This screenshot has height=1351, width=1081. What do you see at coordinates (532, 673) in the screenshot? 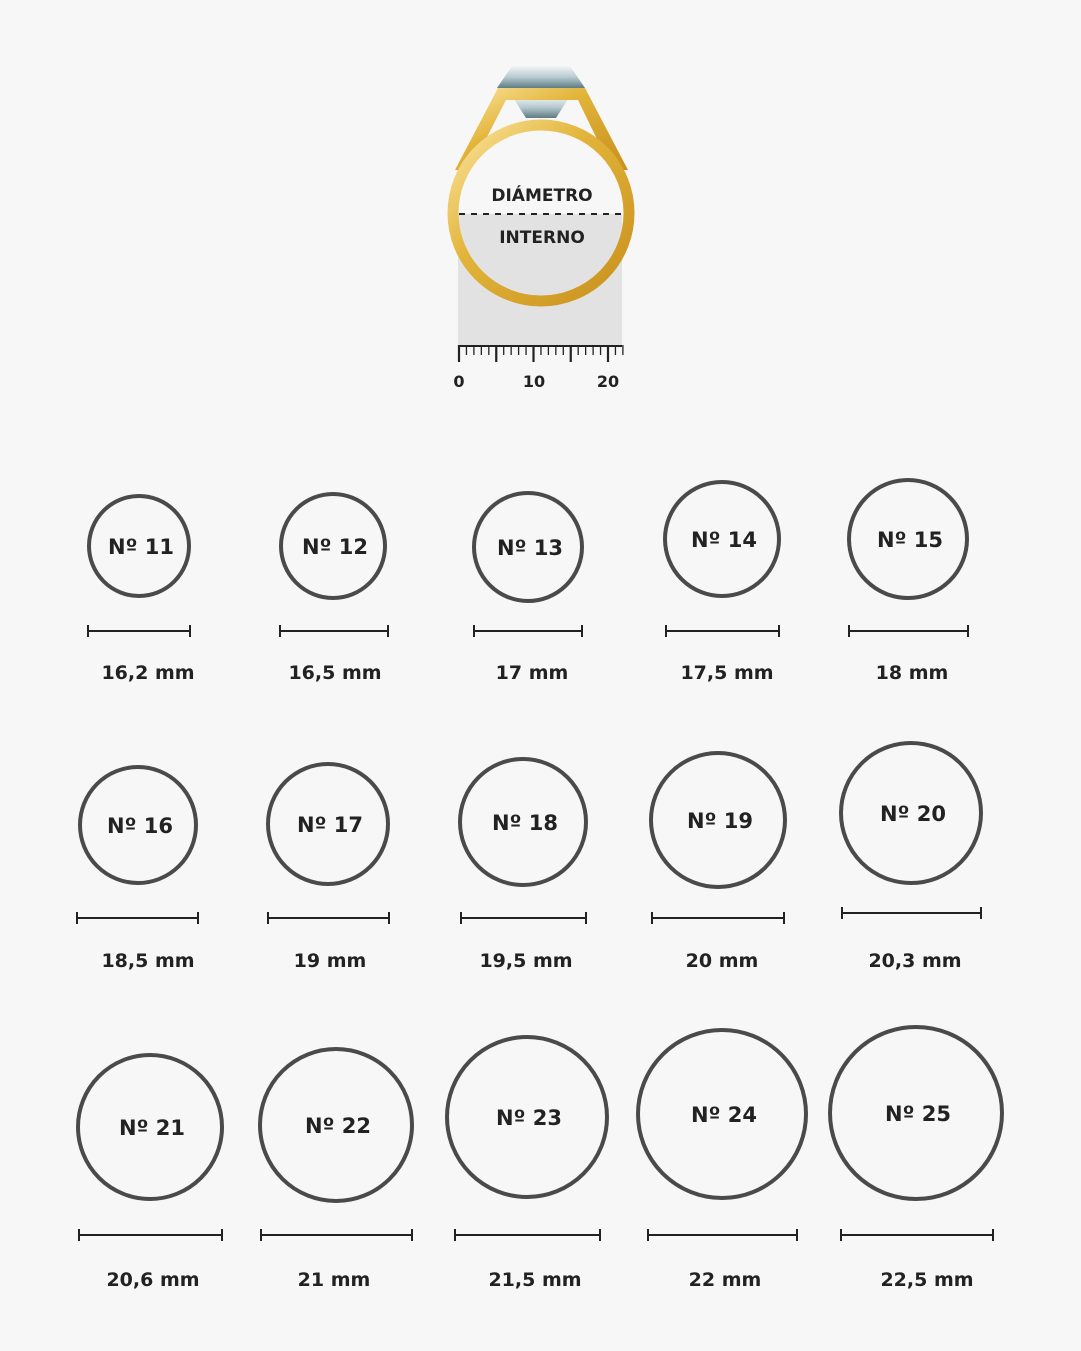
I see `diameter-label: 17 mm` at bounding box center [532, 673].